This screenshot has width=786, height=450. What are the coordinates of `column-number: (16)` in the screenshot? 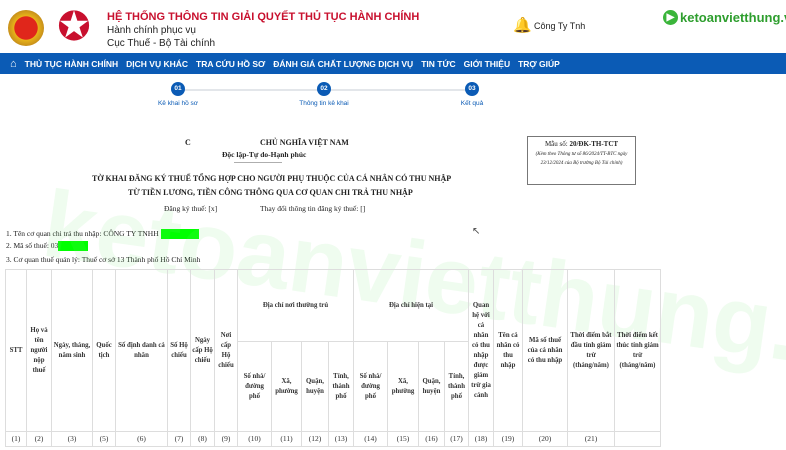 It's located at (431, 439).